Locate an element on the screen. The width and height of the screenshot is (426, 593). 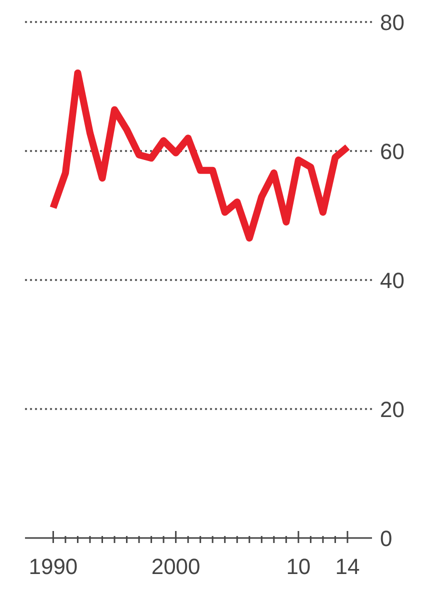
x-tick-label: 1990 is located at coordinates (53, 566).